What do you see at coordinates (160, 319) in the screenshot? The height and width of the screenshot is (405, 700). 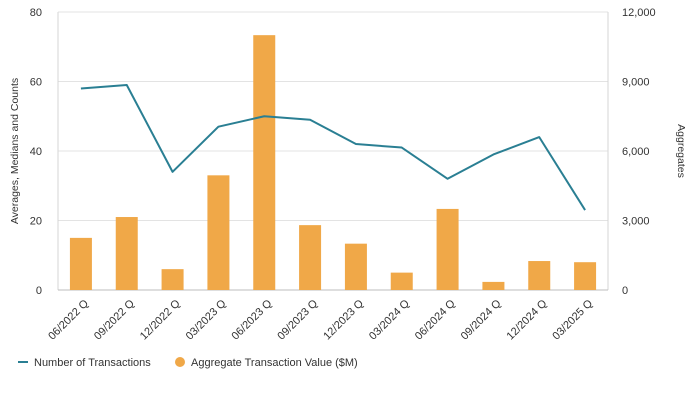 I see `x-tick-label: 12/2022 Q` at bounding box center [160, 319].